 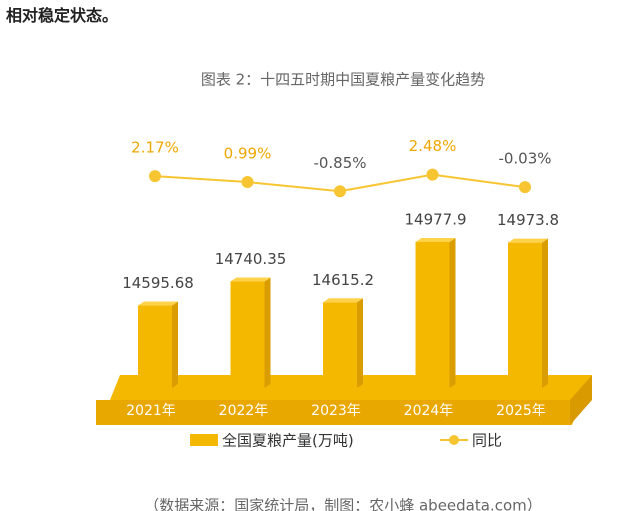 What do you see at coordinates (433, 146) in the screenshot?
I see `value-label: 2.48%` at bounding box center [433, 146].